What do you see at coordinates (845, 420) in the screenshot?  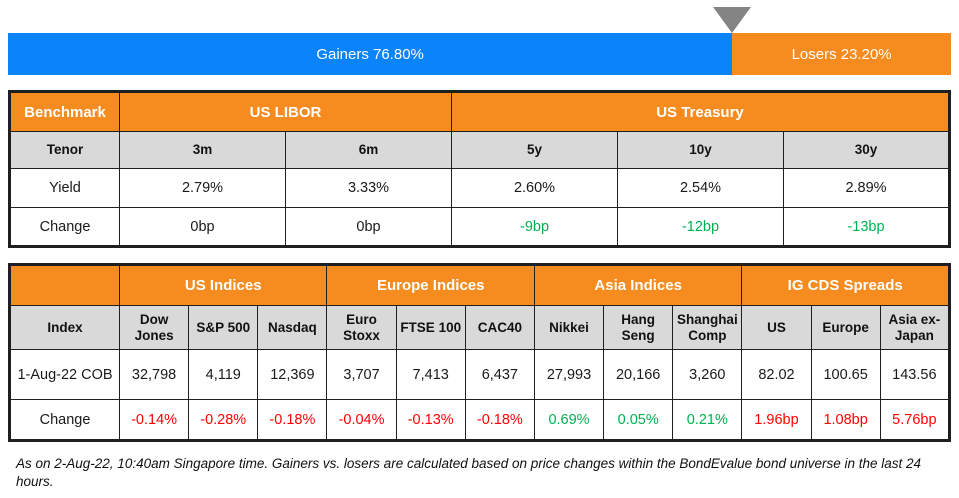 I see `change-value-cell: 1.08bp` at bounding box center [845, 420].